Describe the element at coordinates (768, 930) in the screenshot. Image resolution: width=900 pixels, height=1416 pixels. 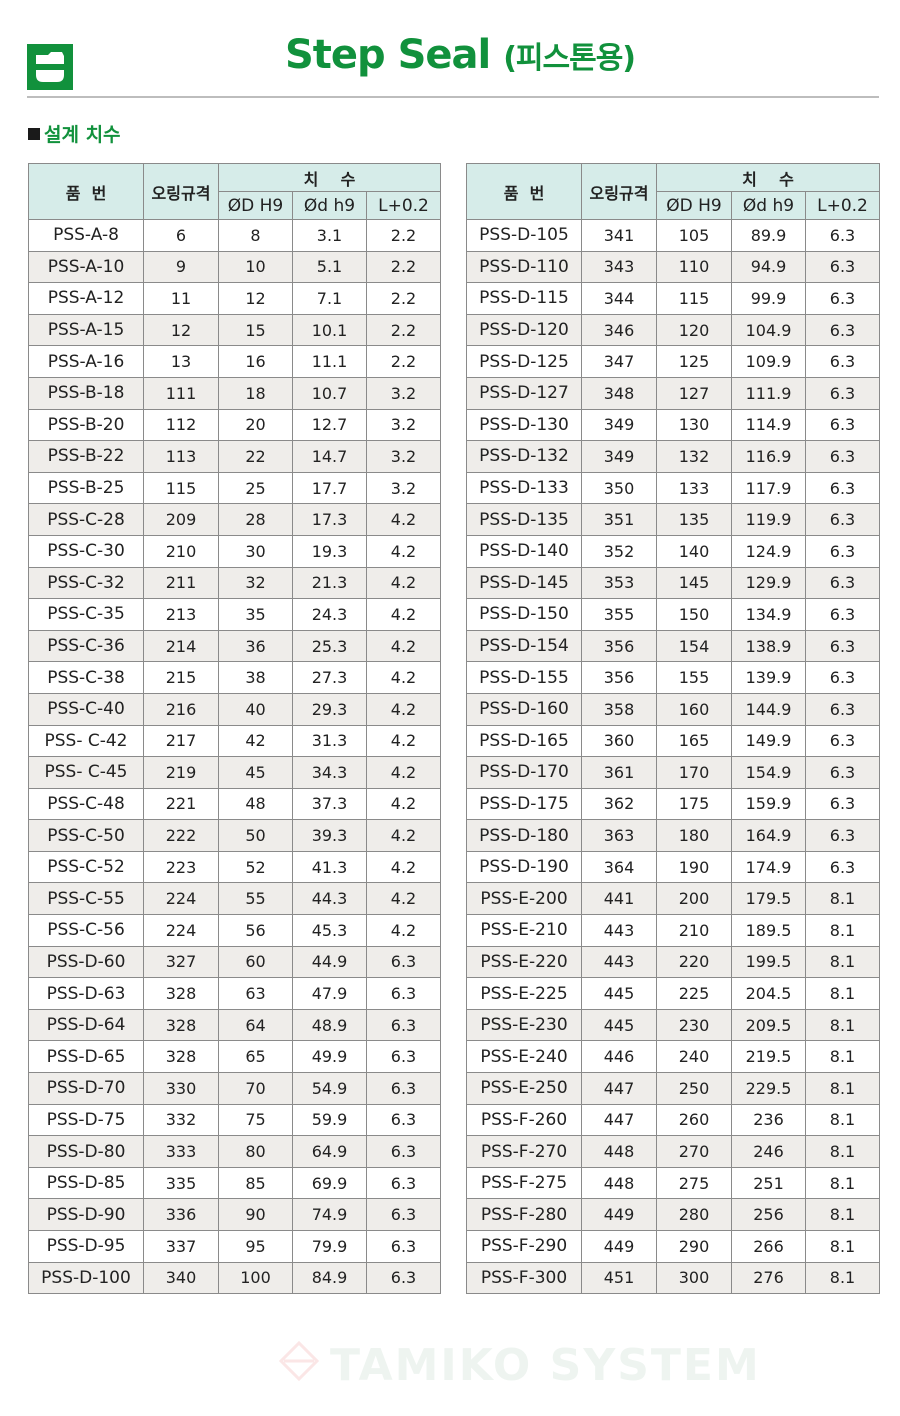
I see `cell-d-inner: 189.5` at that location.